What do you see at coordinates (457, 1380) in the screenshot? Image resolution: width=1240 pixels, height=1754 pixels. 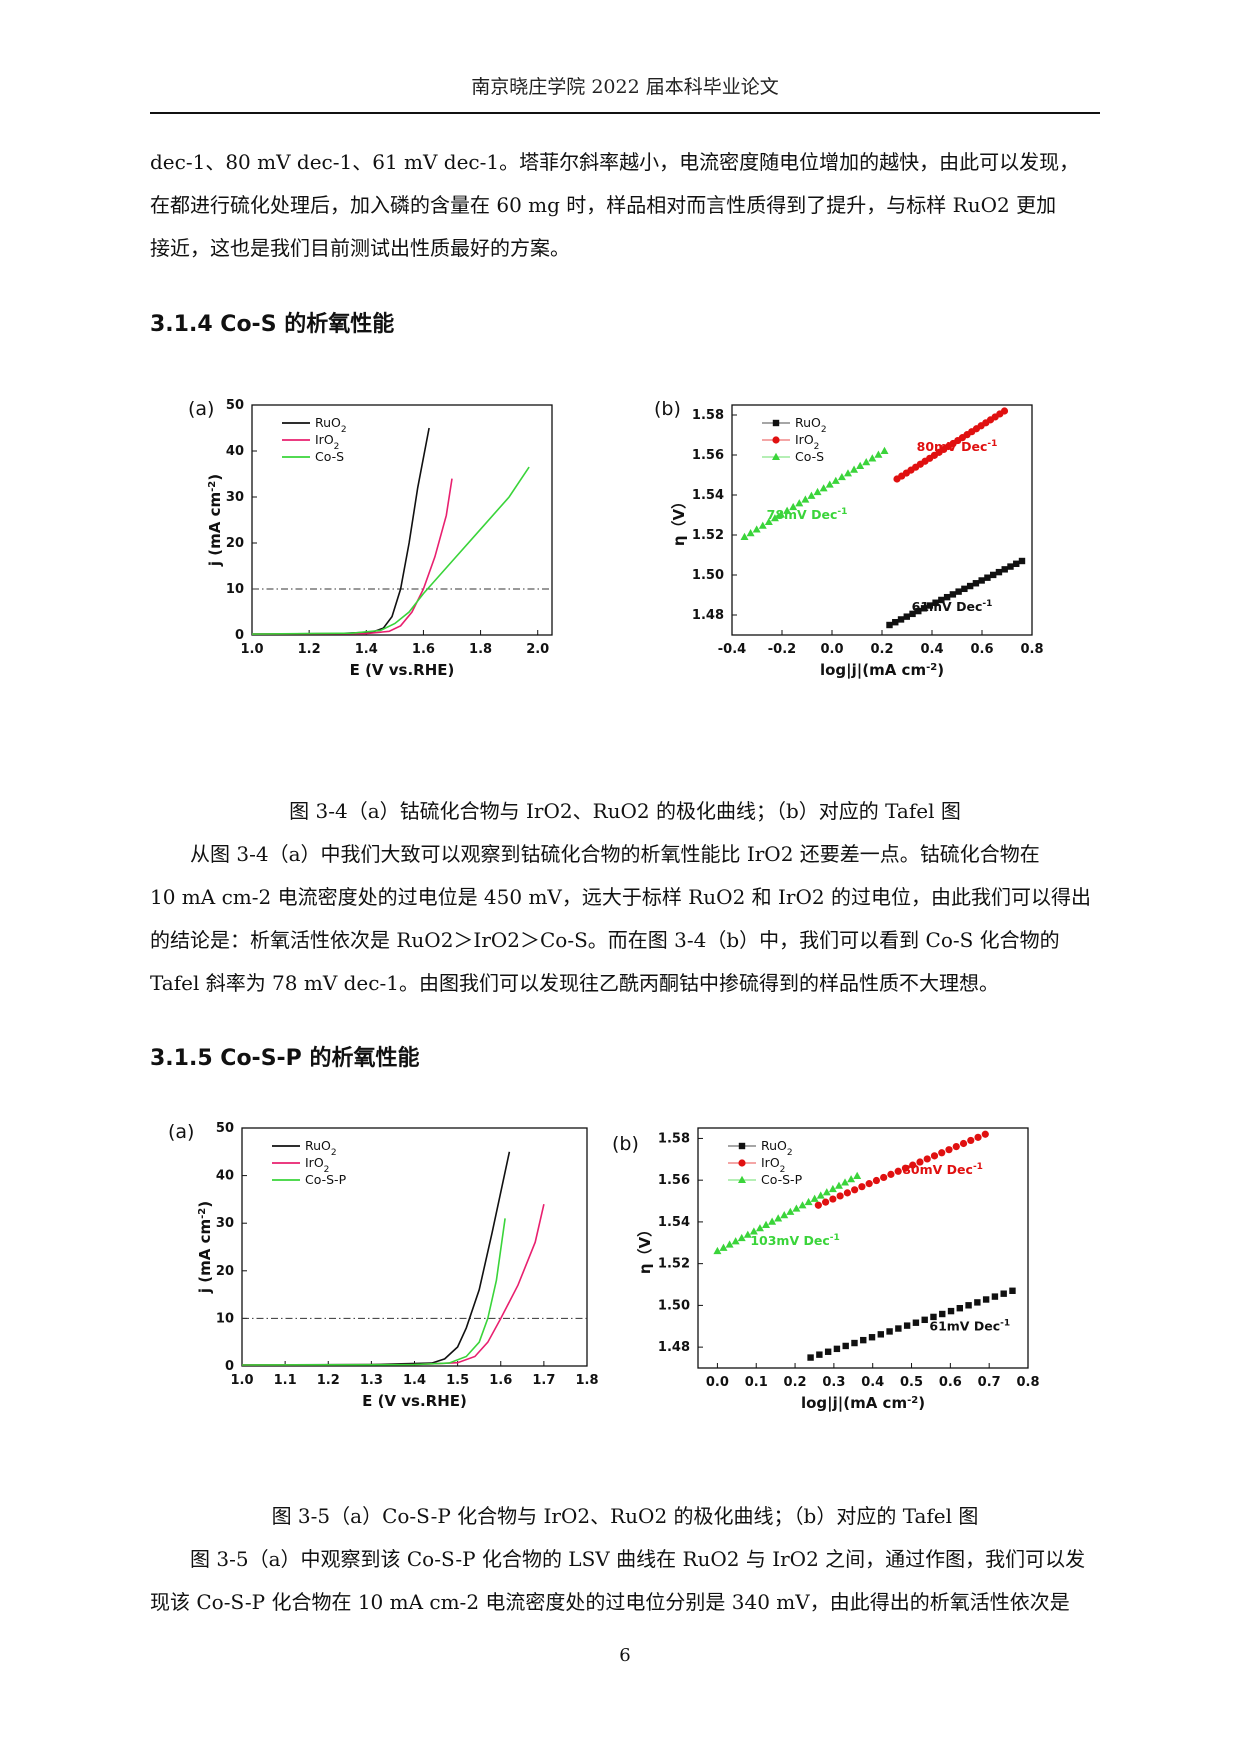 I see `x-tick-label: 1.5` at bounding box center [457, 1380].